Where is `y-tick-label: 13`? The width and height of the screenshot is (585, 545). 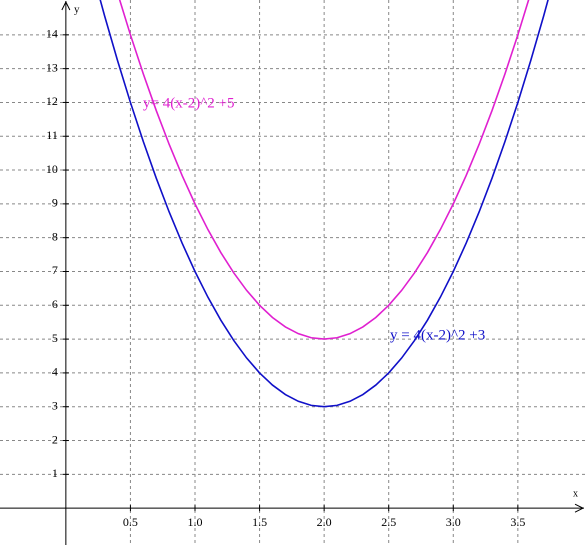
y-tick-label: 13 is located at coordinates (52, 67).